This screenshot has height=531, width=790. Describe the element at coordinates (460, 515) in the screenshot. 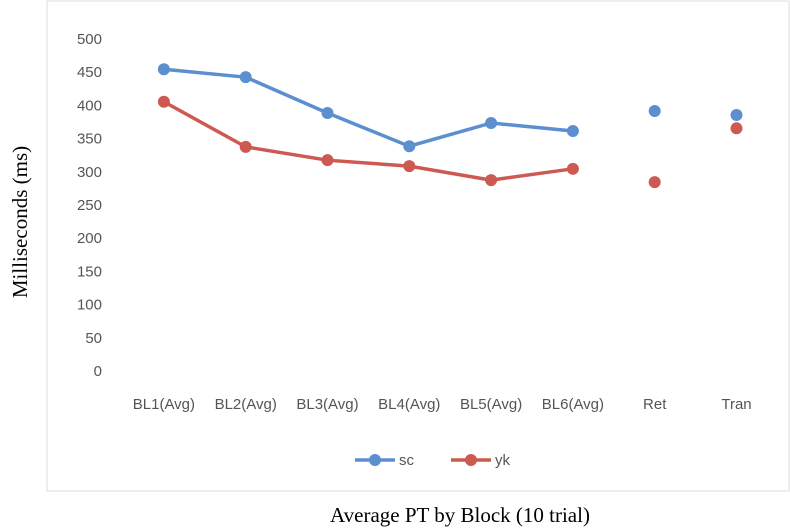

I see `x-axis-label: Average PT by Block (10 trial)` at that location.